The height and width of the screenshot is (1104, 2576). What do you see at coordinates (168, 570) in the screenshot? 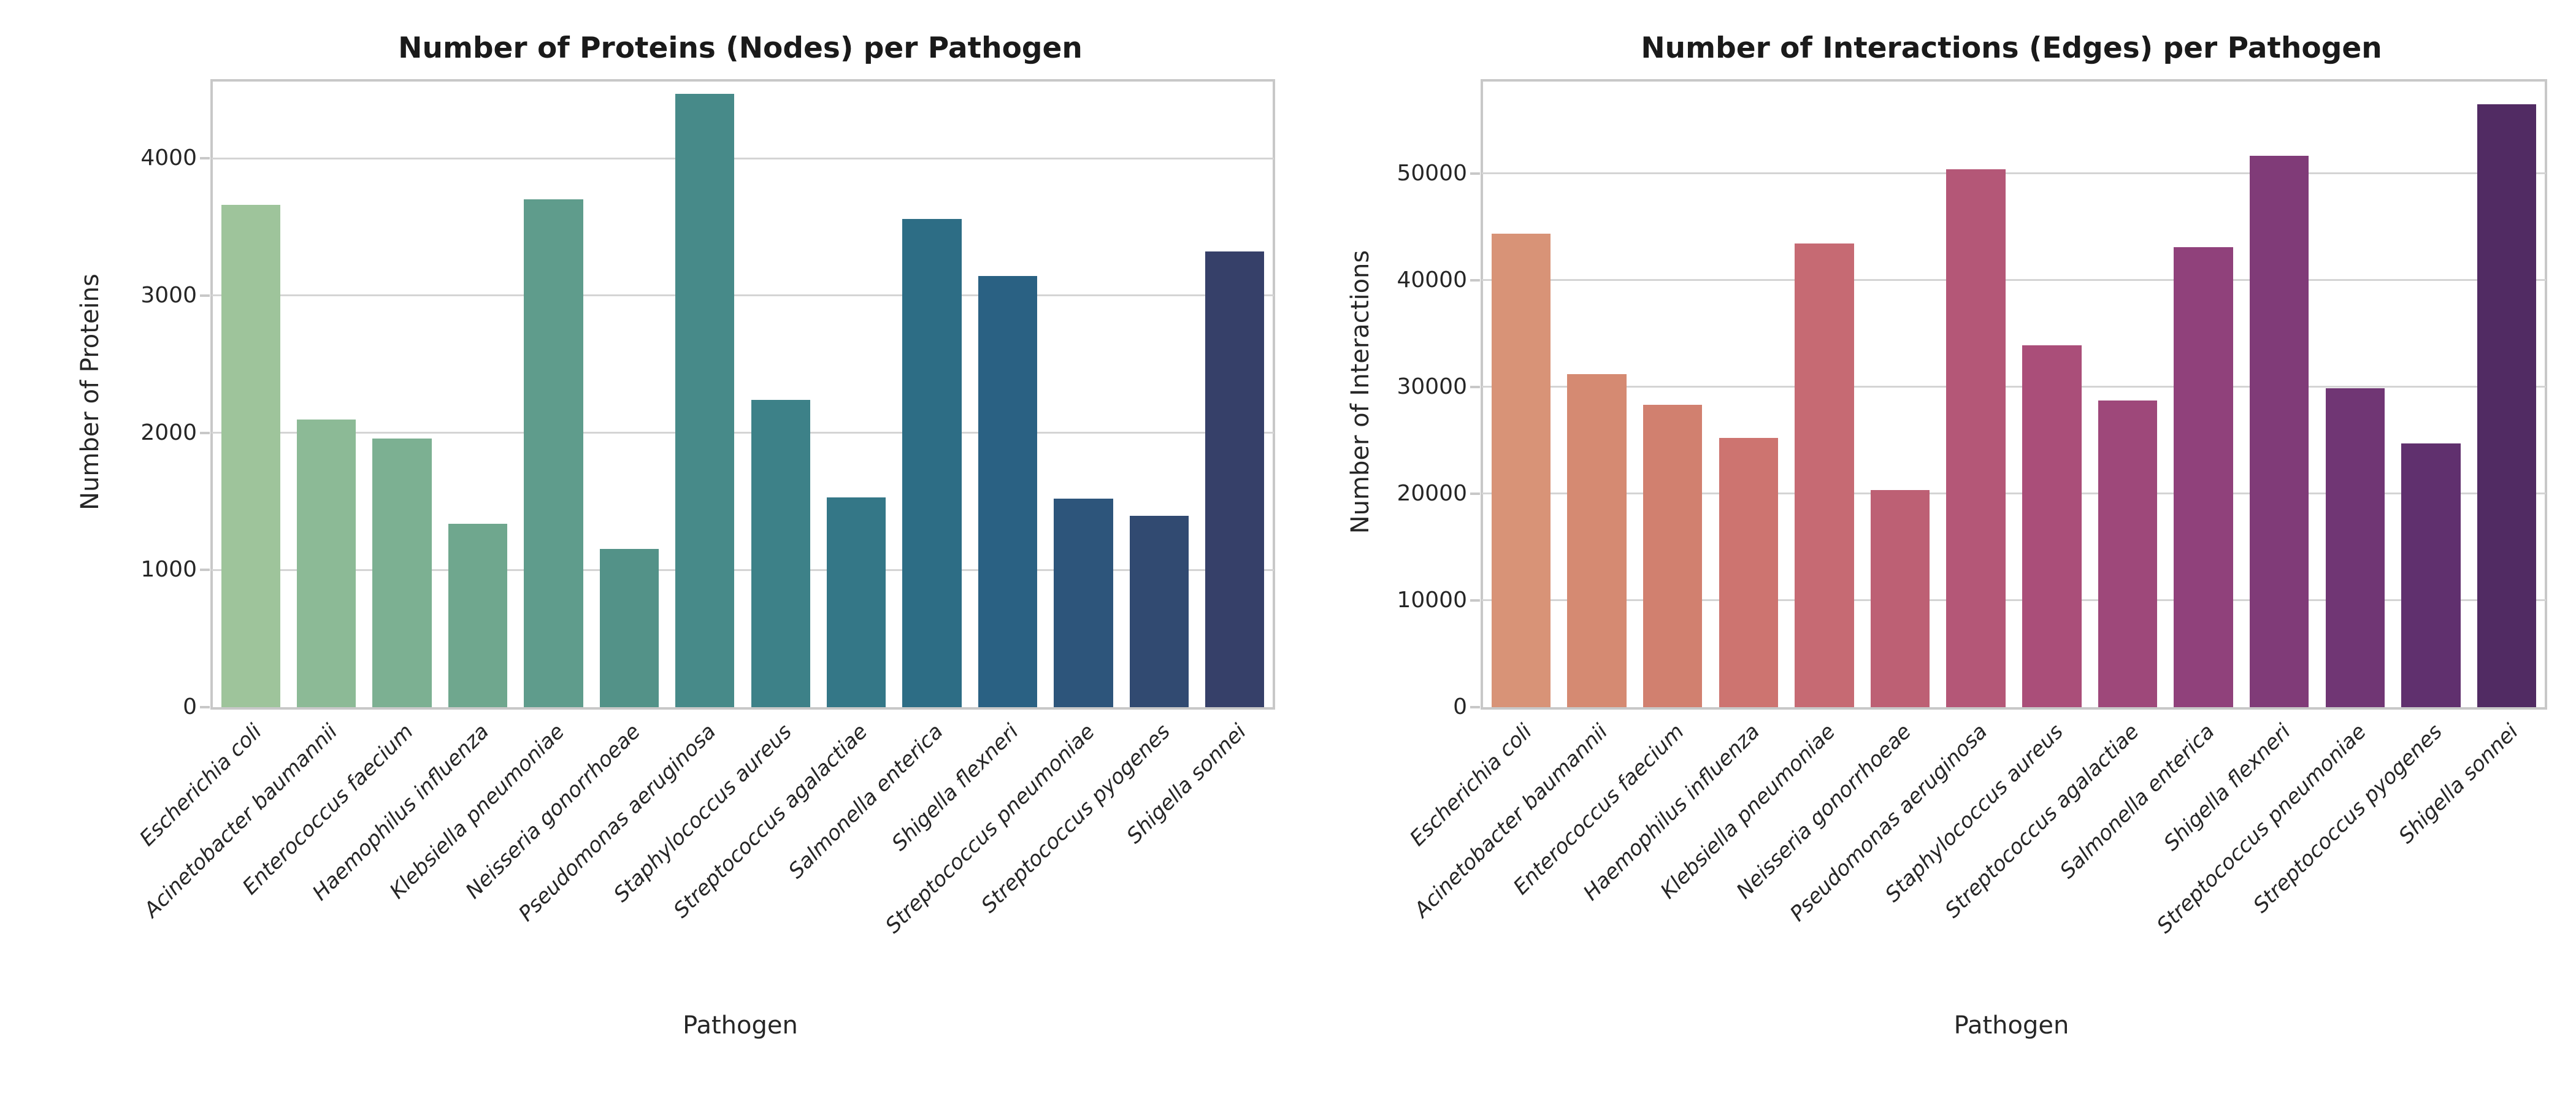
I see `y-tick-label: 1000` at bounding box center [168, 570].